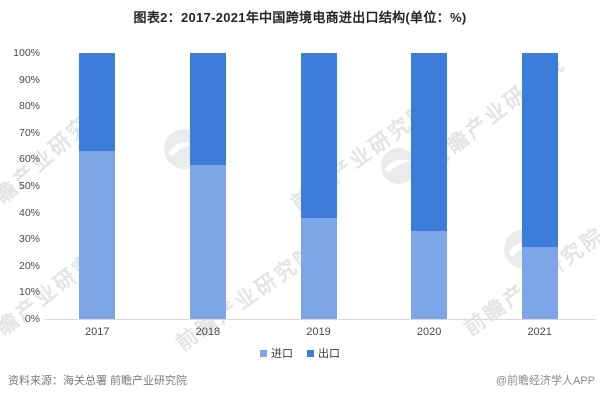 The image size is (600, 400). I want to click on stacked-bar-2019, so click(318, 186).